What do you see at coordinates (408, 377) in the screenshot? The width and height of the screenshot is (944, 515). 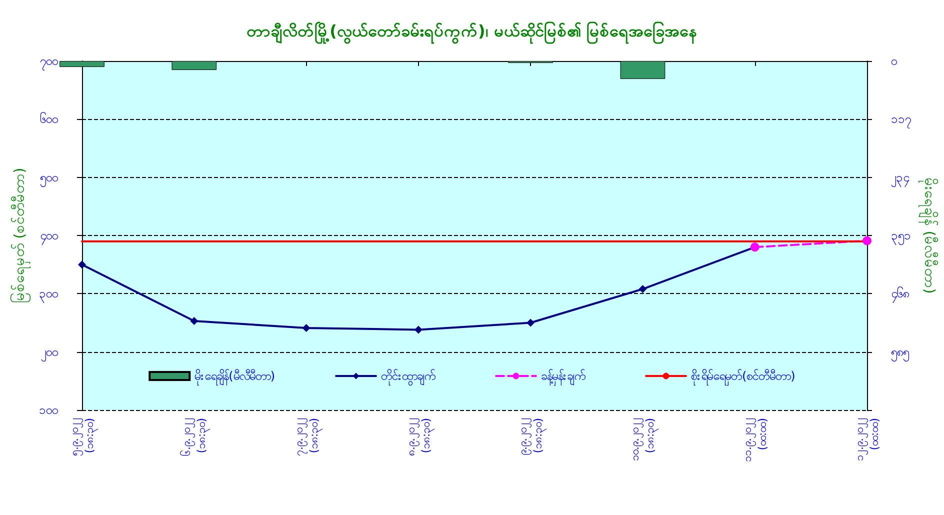 I see `legend-label: တိုင်းထွာချက်` at bounding box center [408, 377].